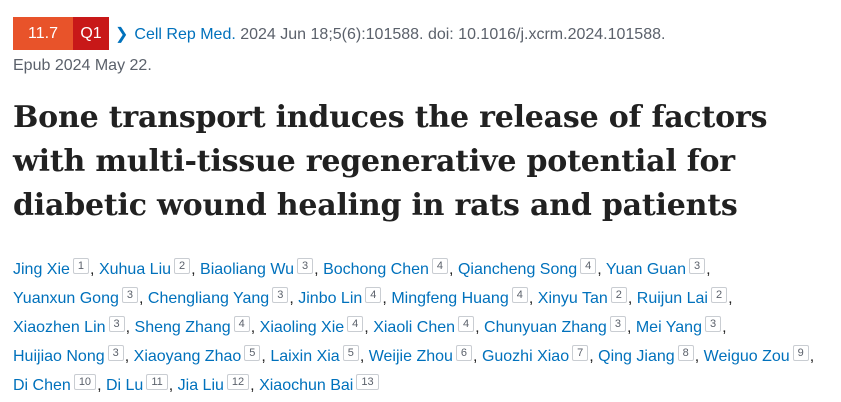  I want to click on affiliation-badge: 13, so click(367, 382).